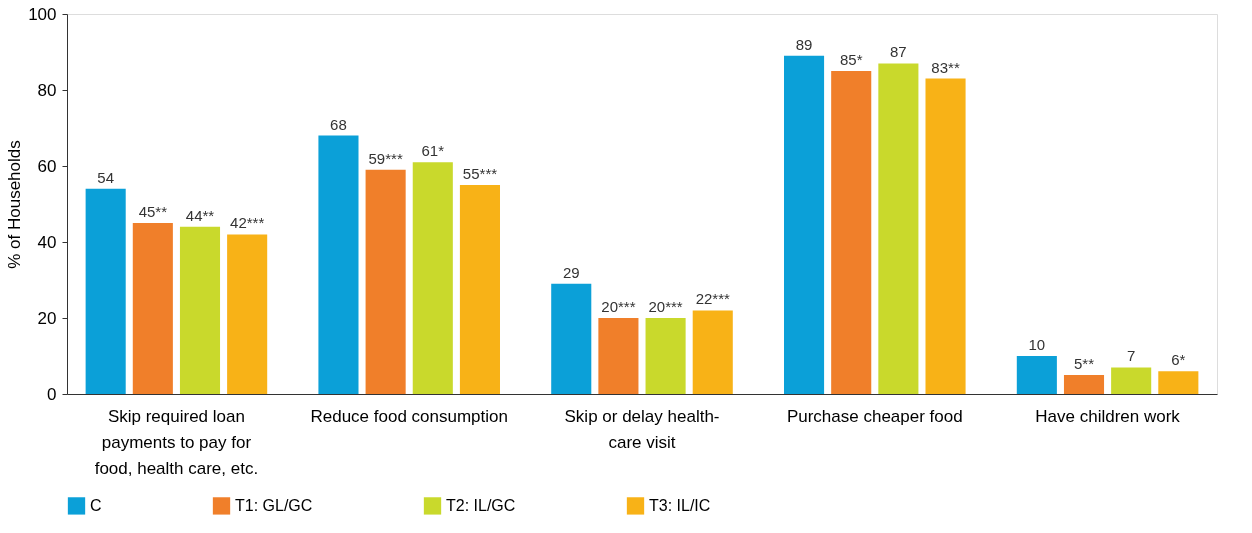 The height and width of the screenshot is (533, 1252). Describe the element at coordinates (42, 14) in the screenshot. I see `y-tick-label: 100` at that location.